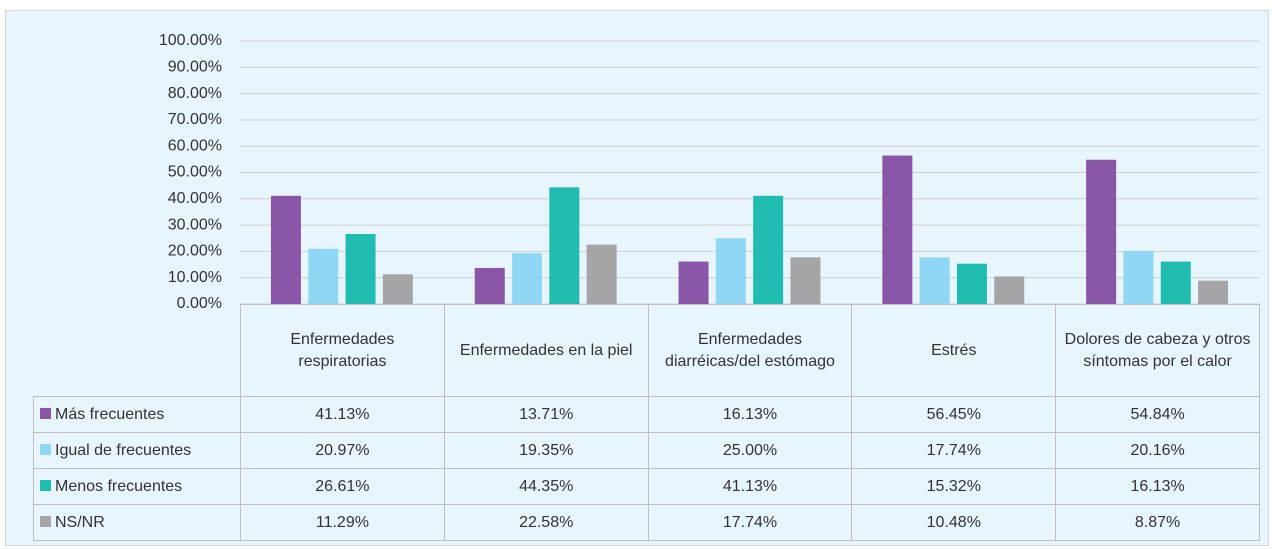  Describe the element at coordinates (546, 414) in the screenshot. I see `table-cell: 13.71%` at that location.